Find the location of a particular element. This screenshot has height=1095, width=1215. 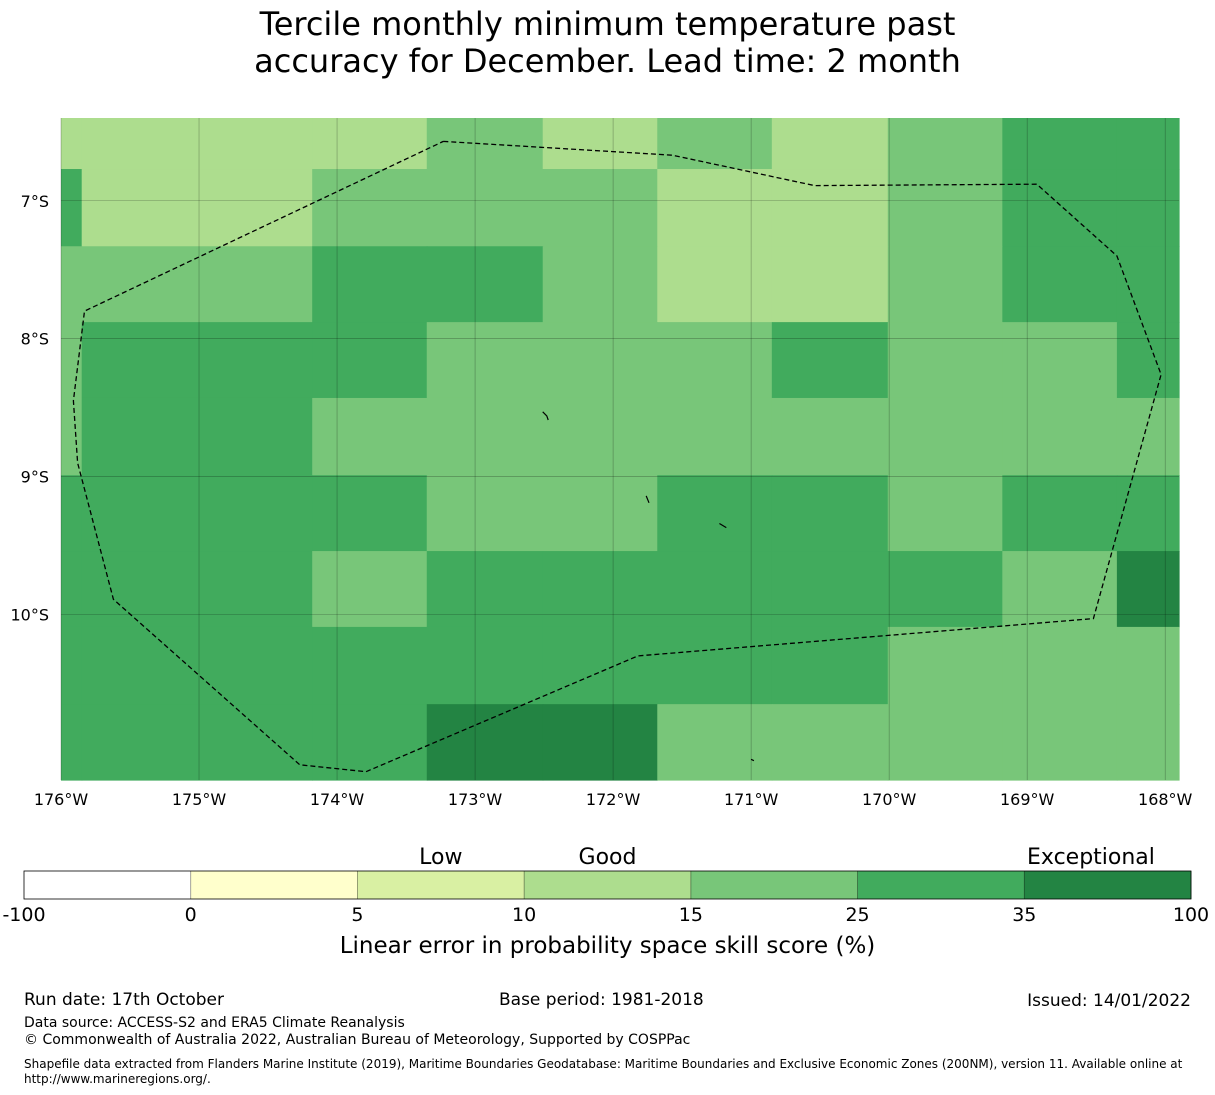

colorbar-tick-label: 15 is located at coordinates (691, 915).